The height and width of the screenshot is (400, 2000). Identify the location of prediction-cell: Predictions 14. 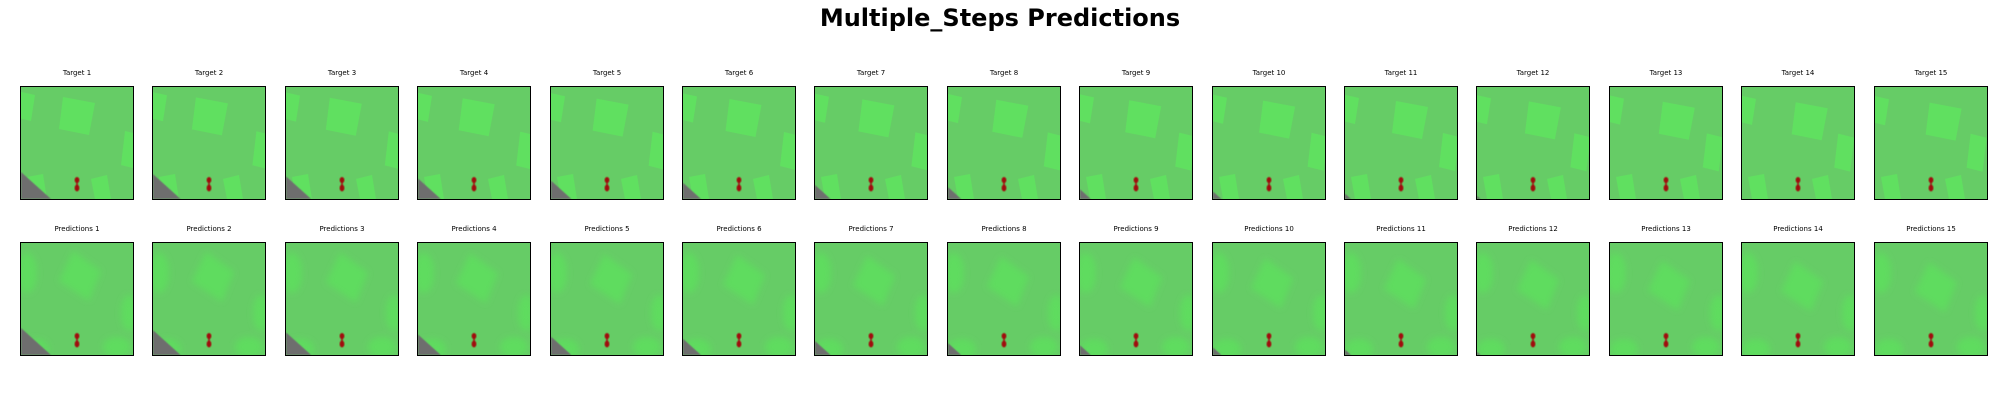
(1798, 290).